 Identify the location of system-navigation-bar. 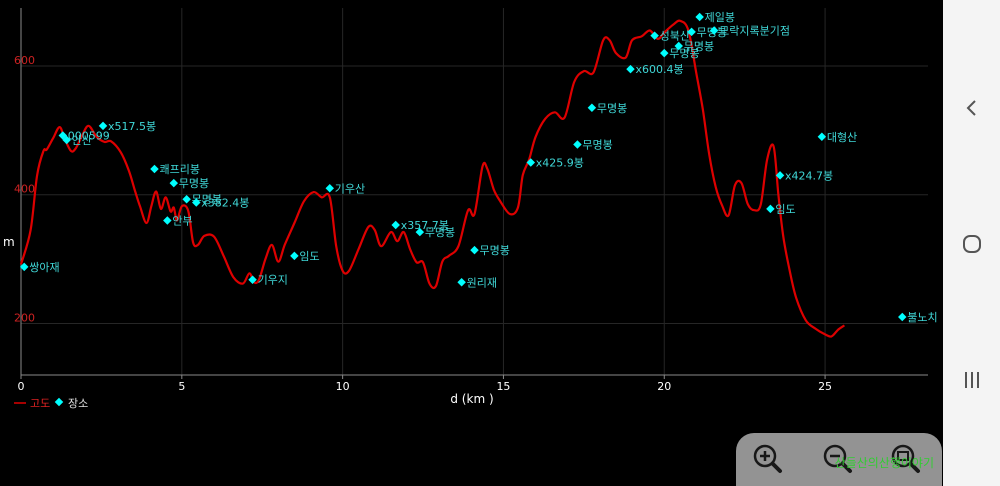
(971, 243).